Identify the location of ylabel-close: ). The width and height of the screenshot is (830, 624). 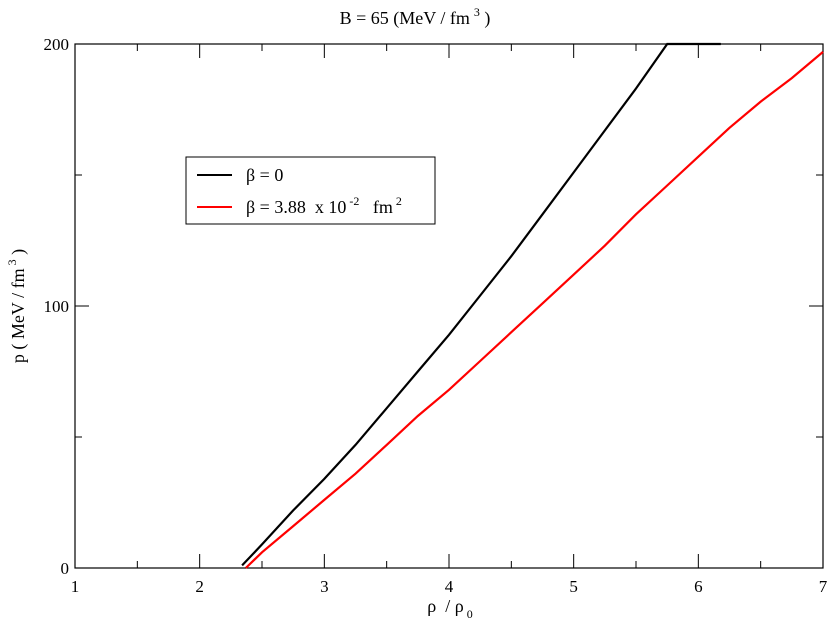
(18, 254).